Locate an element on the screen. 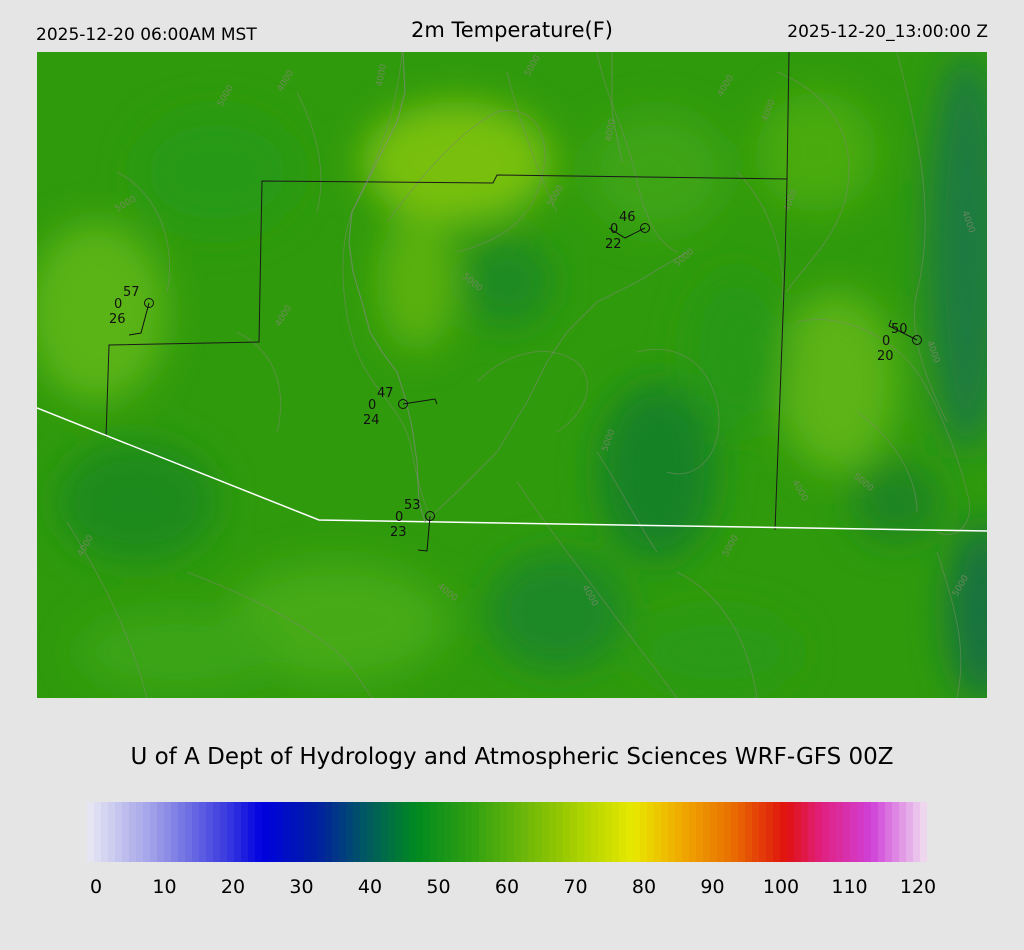  station-dewpoint: 26 is located at coordinates (117, 319).